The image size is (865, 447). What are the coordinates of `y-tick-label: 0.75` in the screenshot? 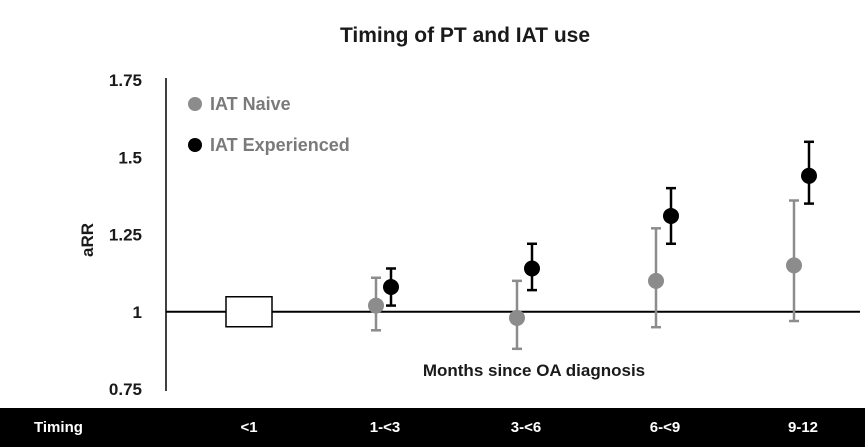 It's located at (125, 389).